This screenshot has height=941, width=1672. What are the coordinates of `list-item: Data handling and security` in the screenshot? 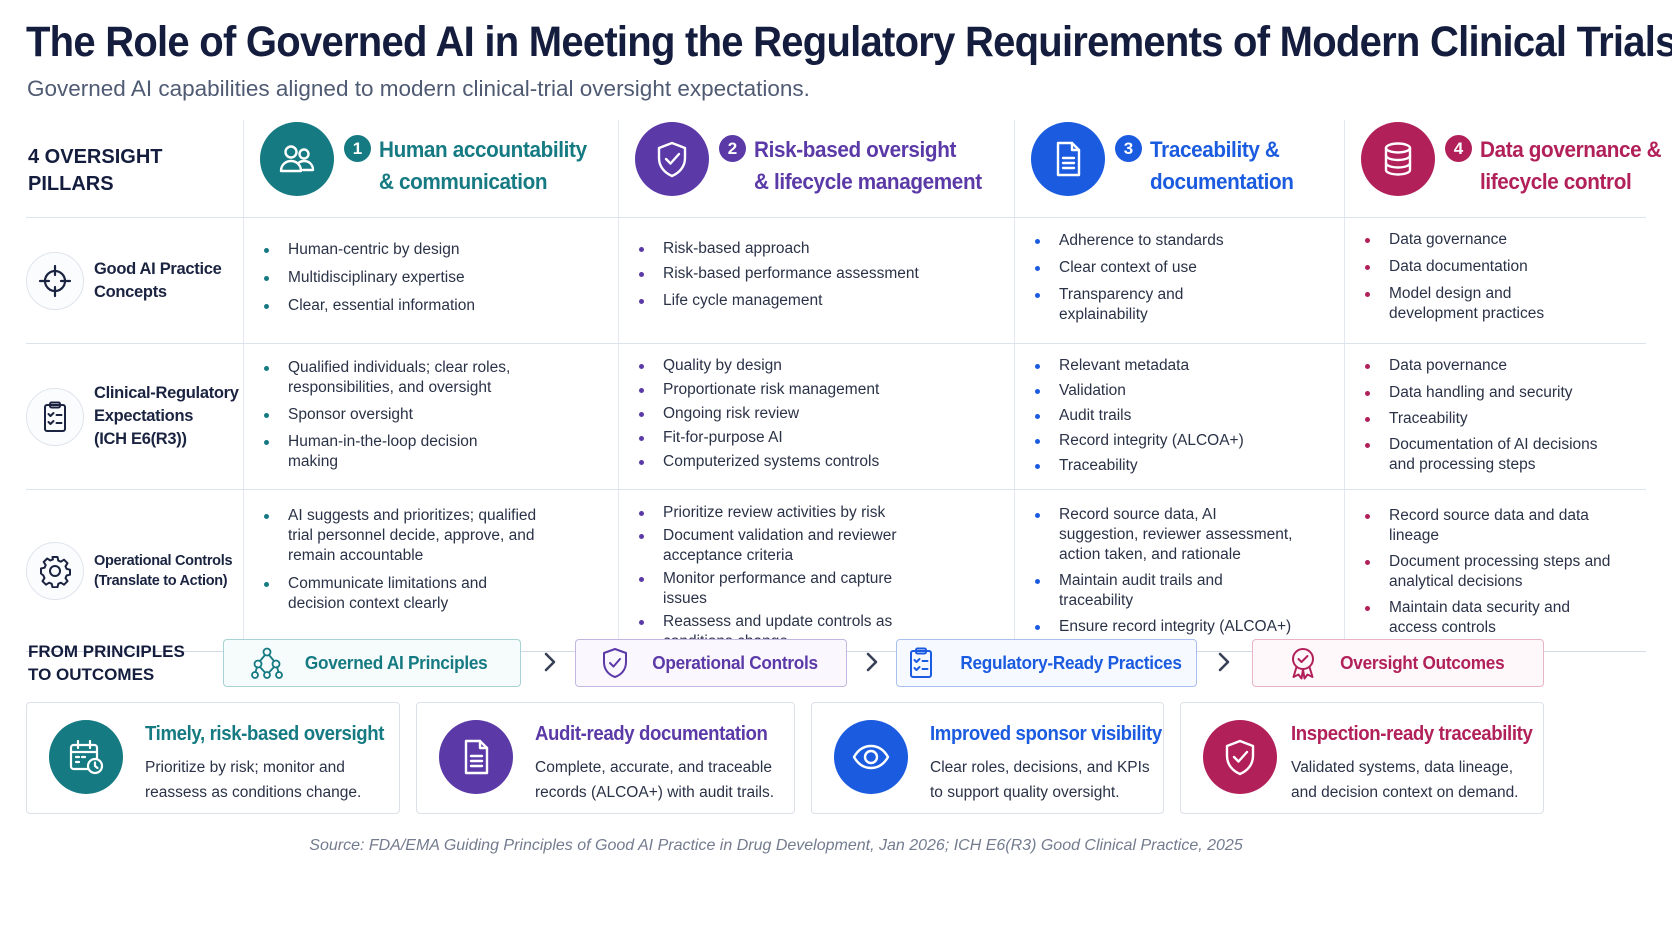 It's located at (1500, 393).